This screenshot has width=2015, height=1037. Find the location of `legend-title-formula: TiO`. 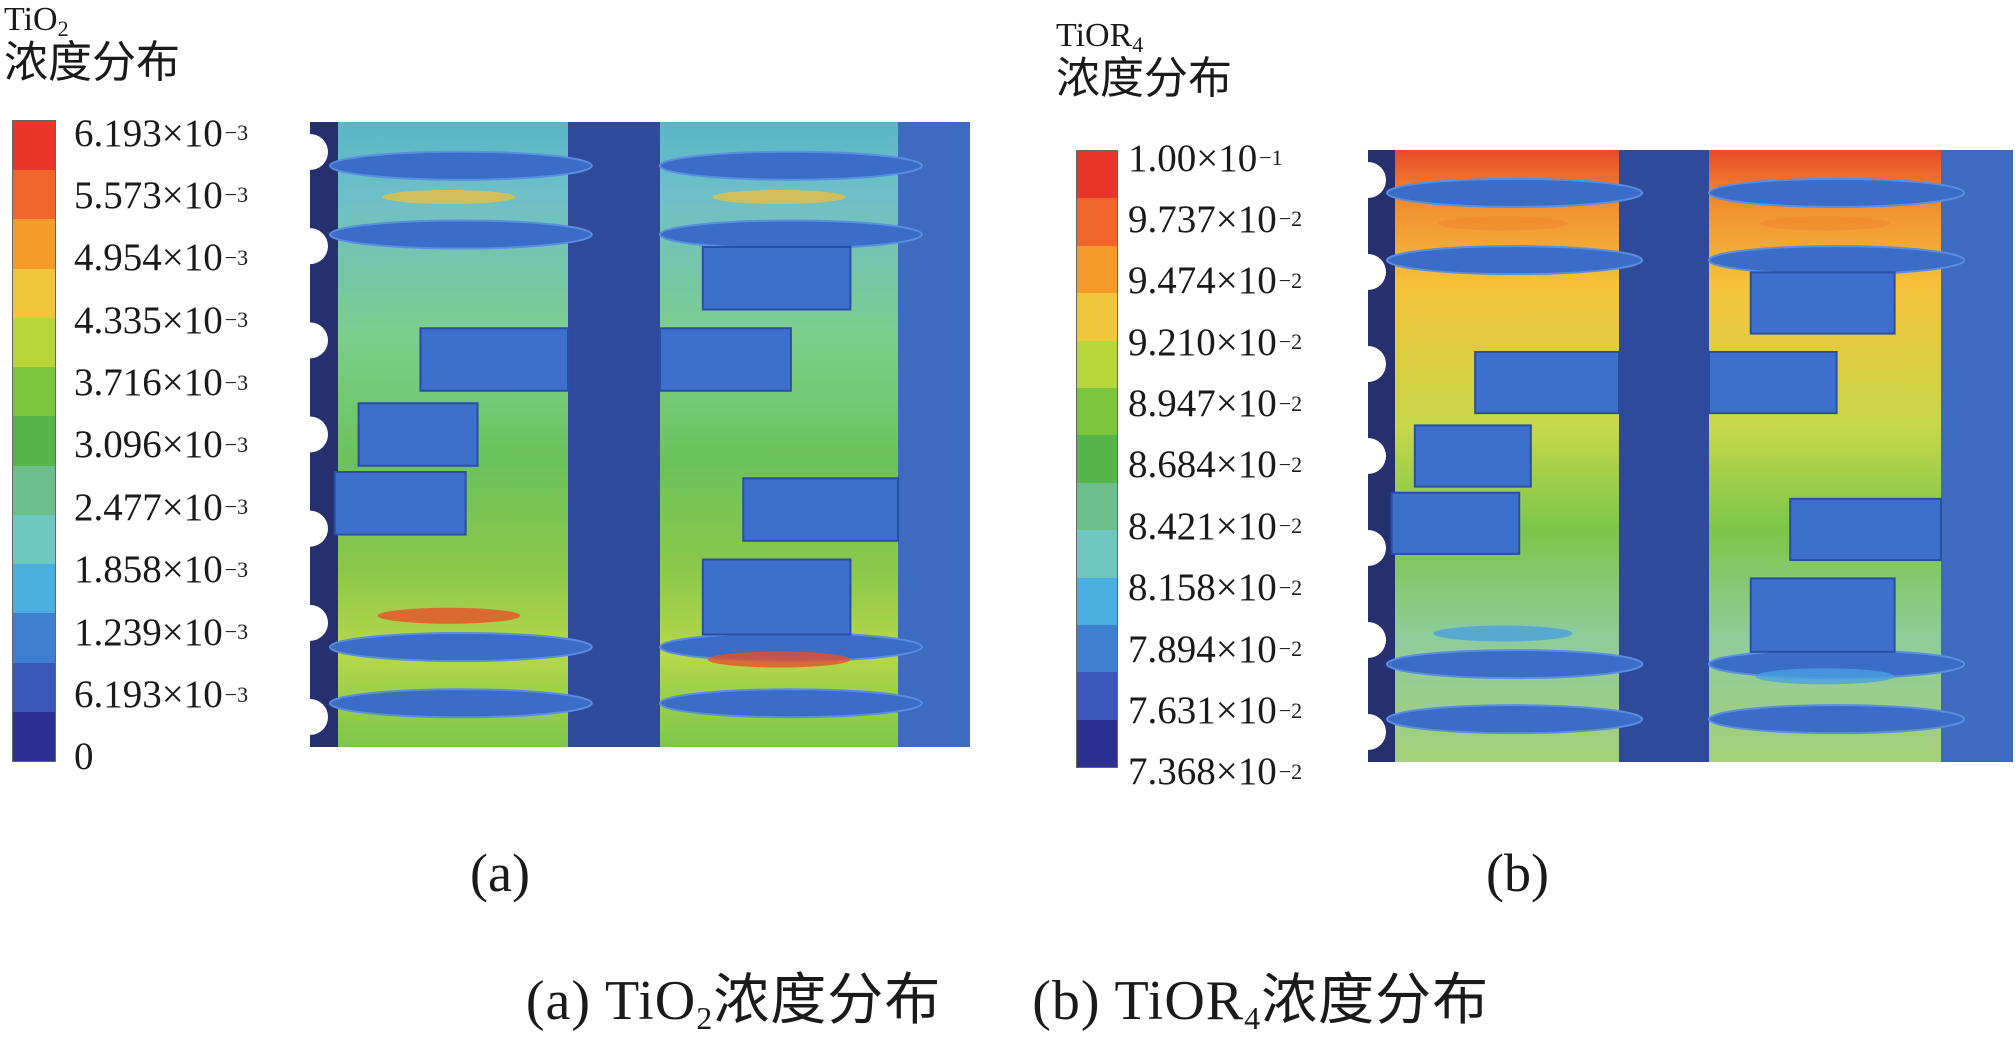

legend-title-formula: TiO is located at coordinates (31, 19).